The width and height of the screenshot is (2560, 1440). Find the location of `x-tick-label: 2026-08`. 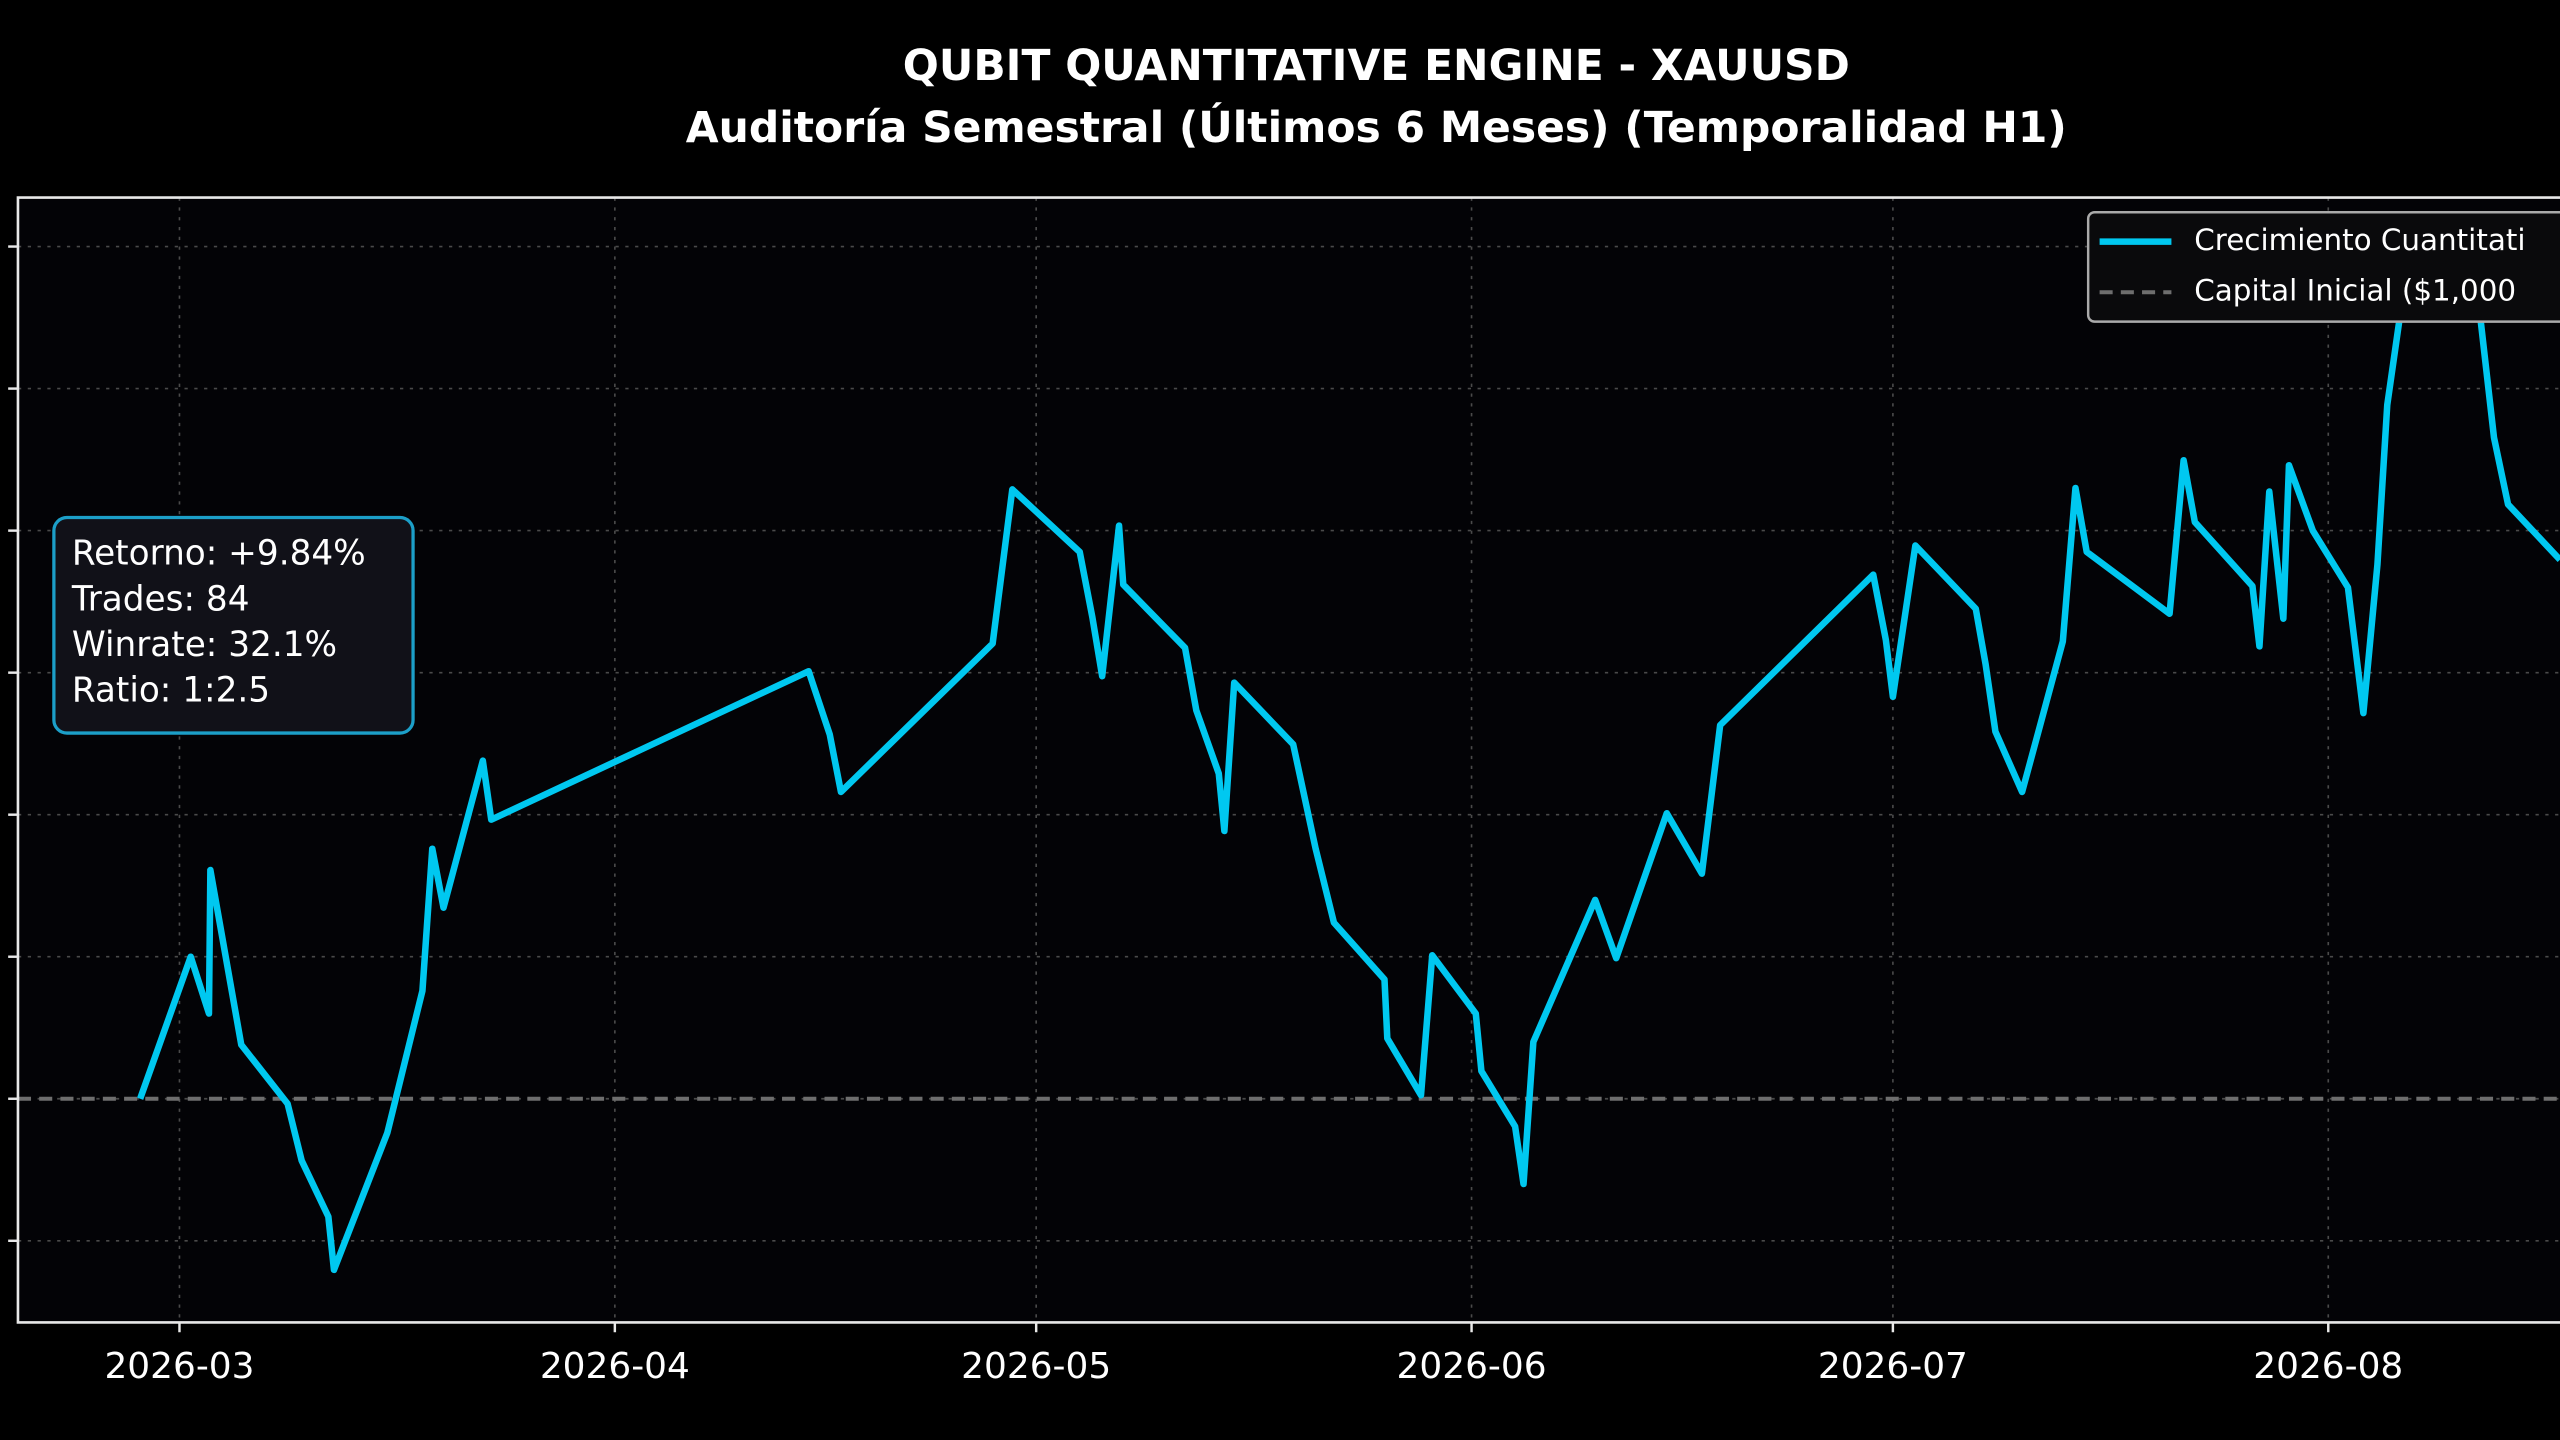

x-tick-label: 2026-08 is located at coordinates (2328, 1366).